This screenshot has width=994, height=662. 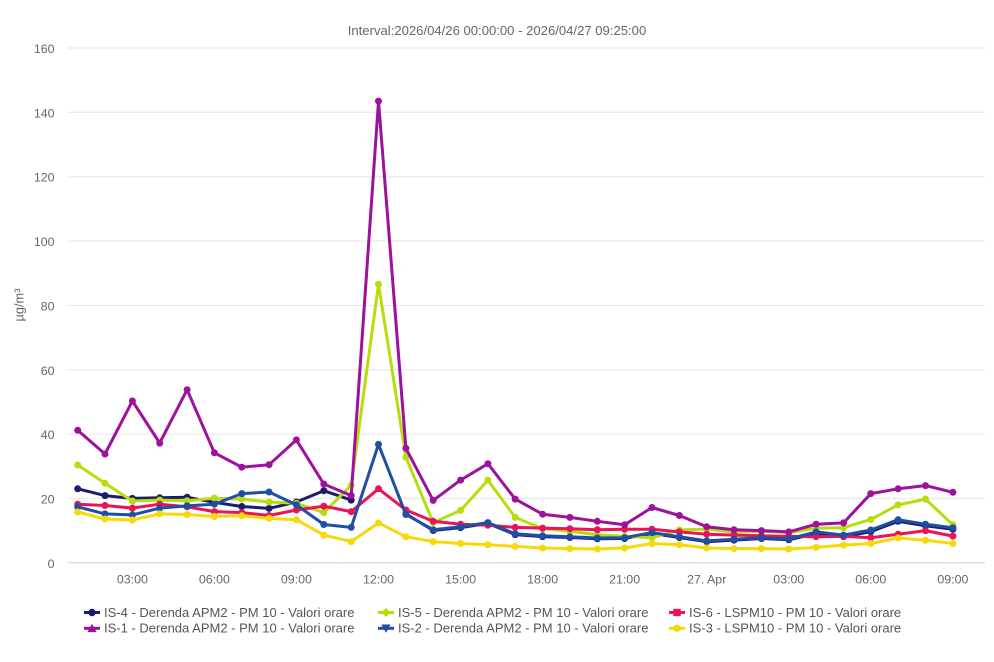 What do you see at coordinates (48, 499) in the screenshot?
I see `svg-text: 20` at bounding box center [48, 499].